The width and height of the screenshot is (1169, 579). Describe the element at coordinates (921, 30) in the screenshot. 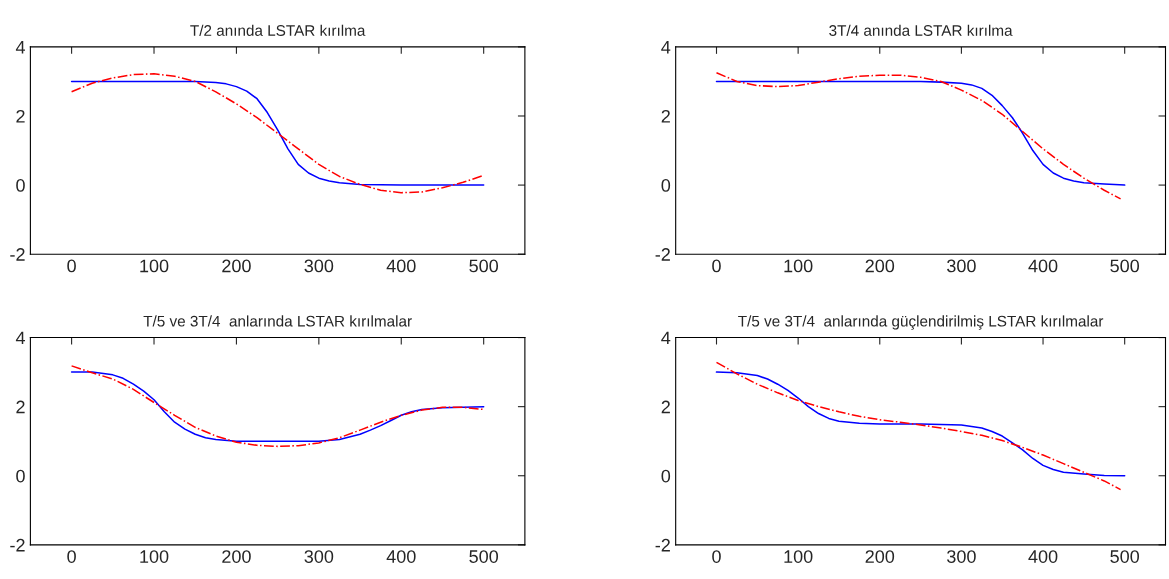

I see `chart-title: 3T/4 anında LSTAR kırılma` at that location.